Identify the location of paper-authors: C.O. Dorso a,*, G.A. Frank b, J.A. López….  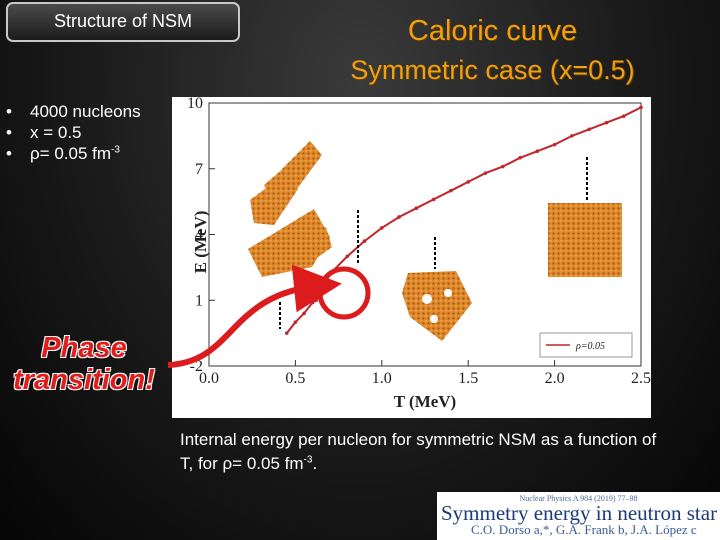
(584, 529).